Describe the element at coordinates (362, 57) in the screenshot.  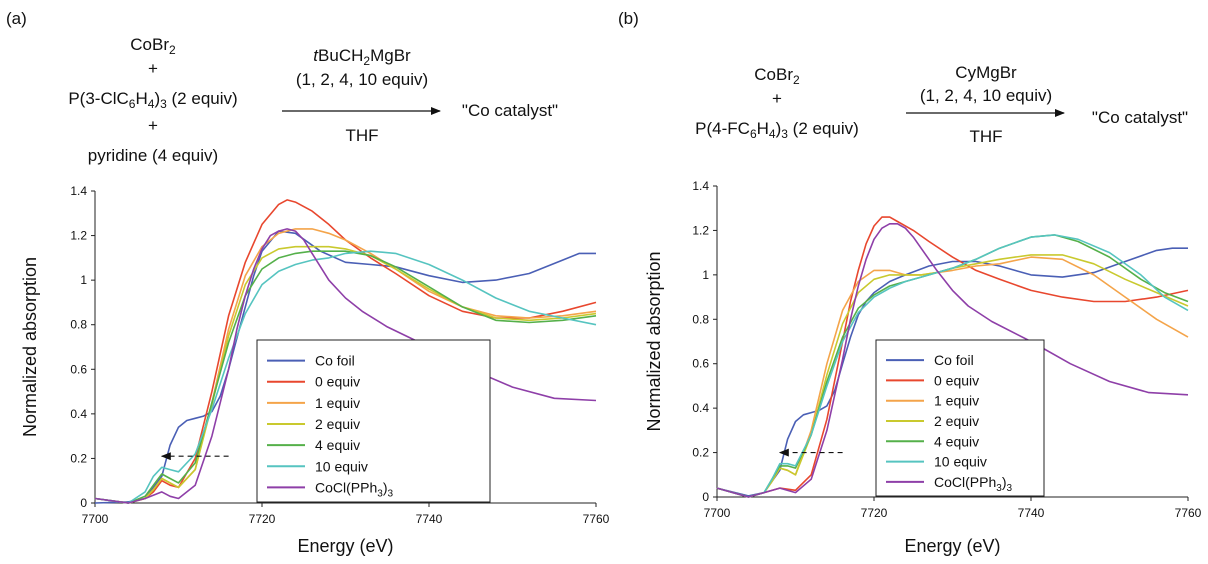
I see `reagent-grignard: tBuCH2MgBr` at that location.